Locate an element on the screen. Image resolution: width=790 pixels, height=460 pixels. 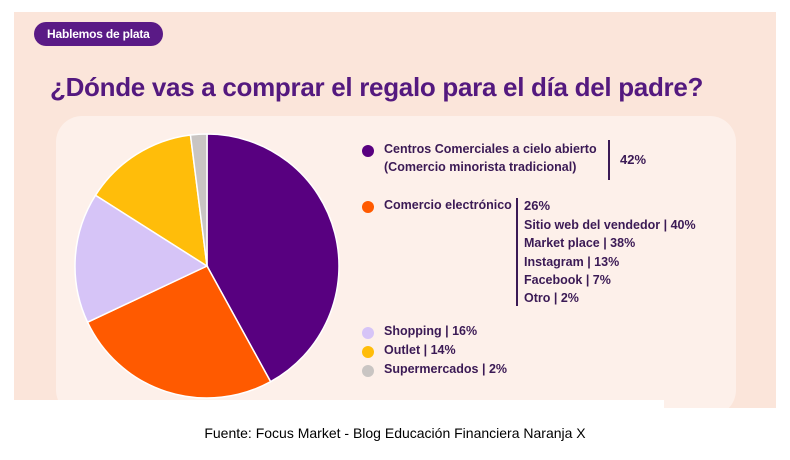
legend-pct-shopping: | 16% is located at coordinates (461, 331).